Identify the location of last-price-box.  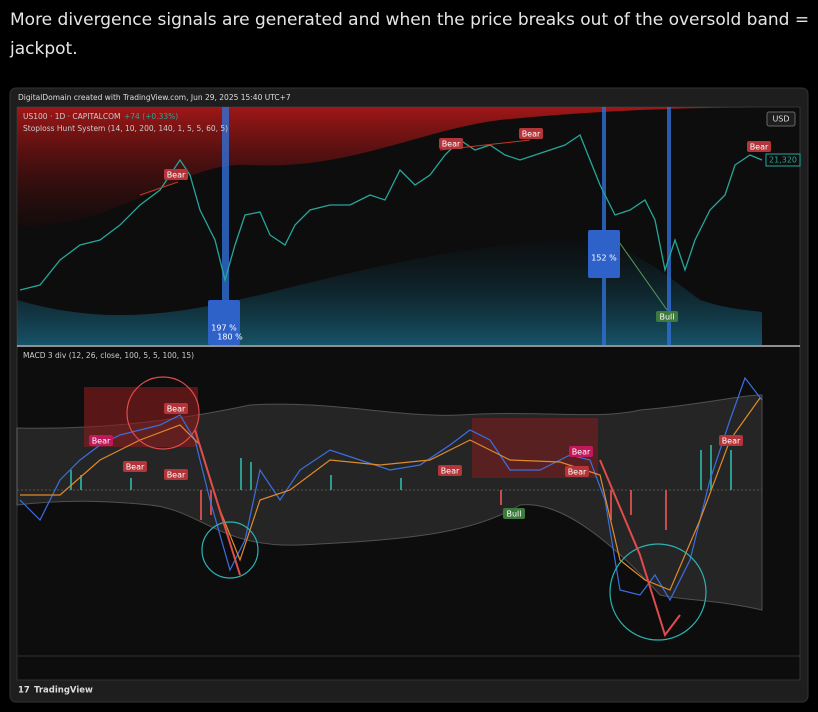
(783, 160).